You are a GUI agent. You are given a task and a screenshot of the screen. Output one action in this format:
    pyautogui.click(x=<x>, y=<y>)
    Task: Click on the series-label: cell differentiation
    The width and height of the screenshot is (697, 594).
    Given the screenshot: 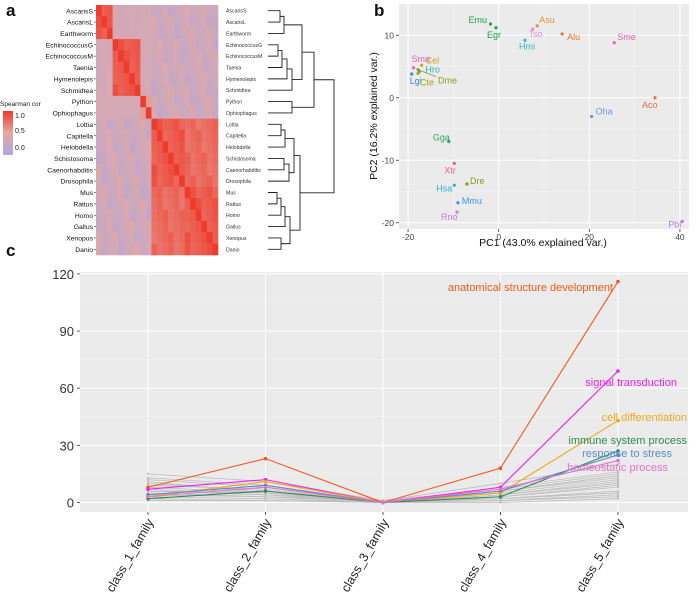 What is the action you would take?
    pyautogui.click(x=644, y=418)
    